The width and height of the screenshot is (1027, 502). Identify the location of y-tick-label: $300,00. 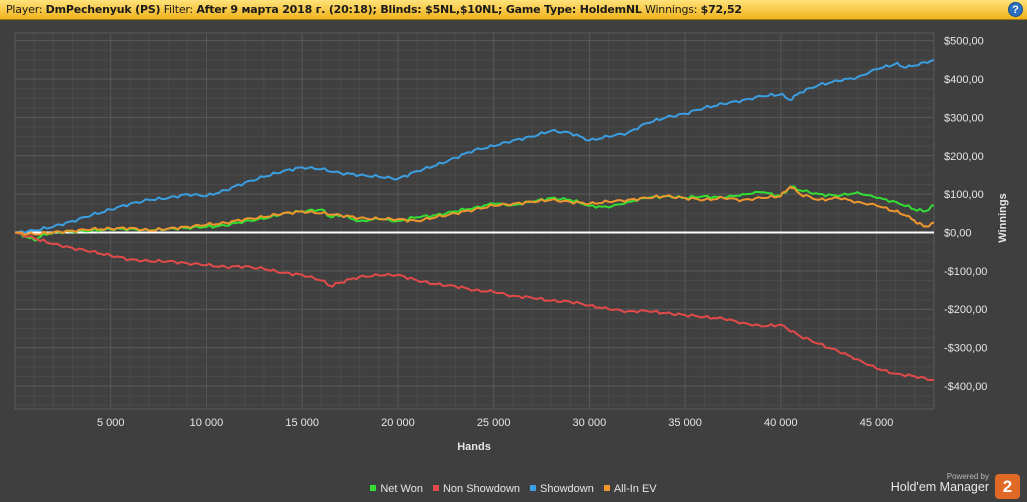
(964, 118).